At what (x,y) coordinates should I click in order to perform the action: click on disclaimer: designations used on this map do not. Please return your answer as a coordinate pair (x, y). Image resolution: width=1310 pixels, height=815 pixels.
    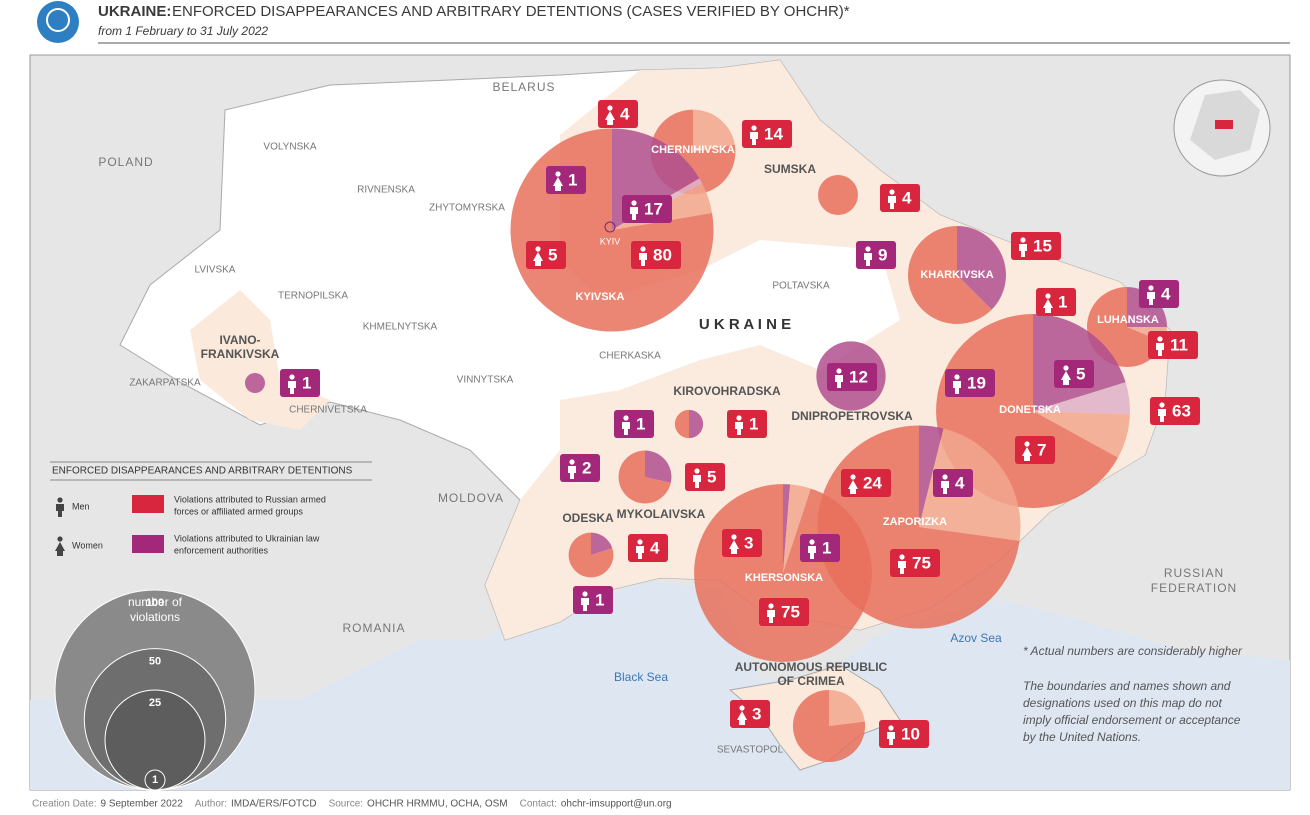
    Looking at the image, I should click on (1122, 703).